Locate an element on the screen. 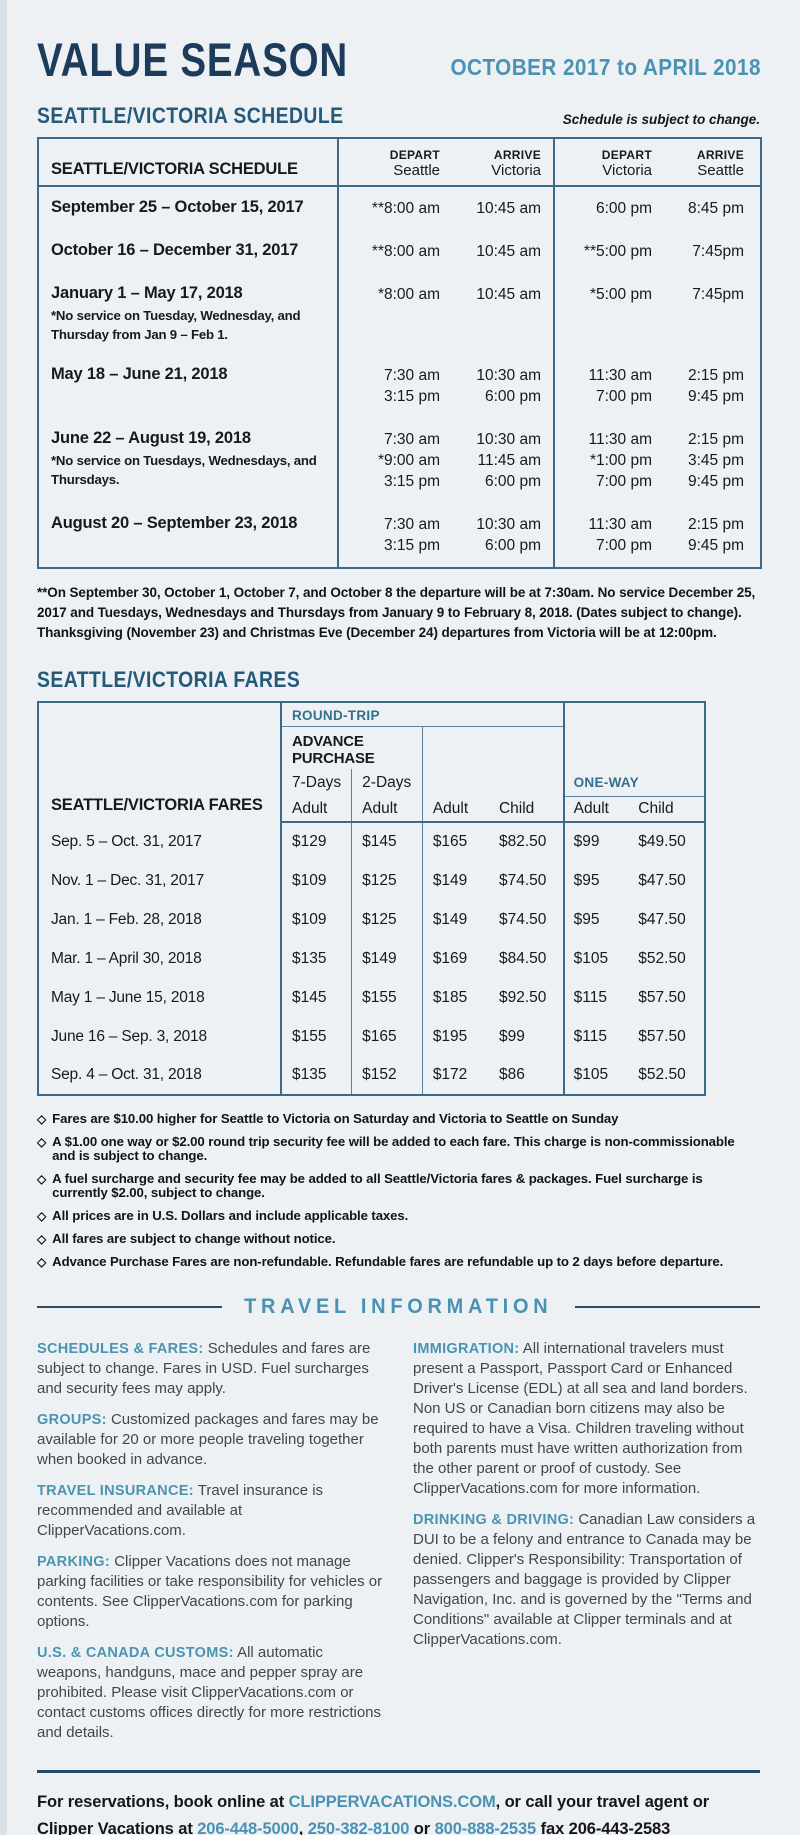  fares-section-header: SEATTLE/VICTORIA FARES is located at coordinates (398, 680).